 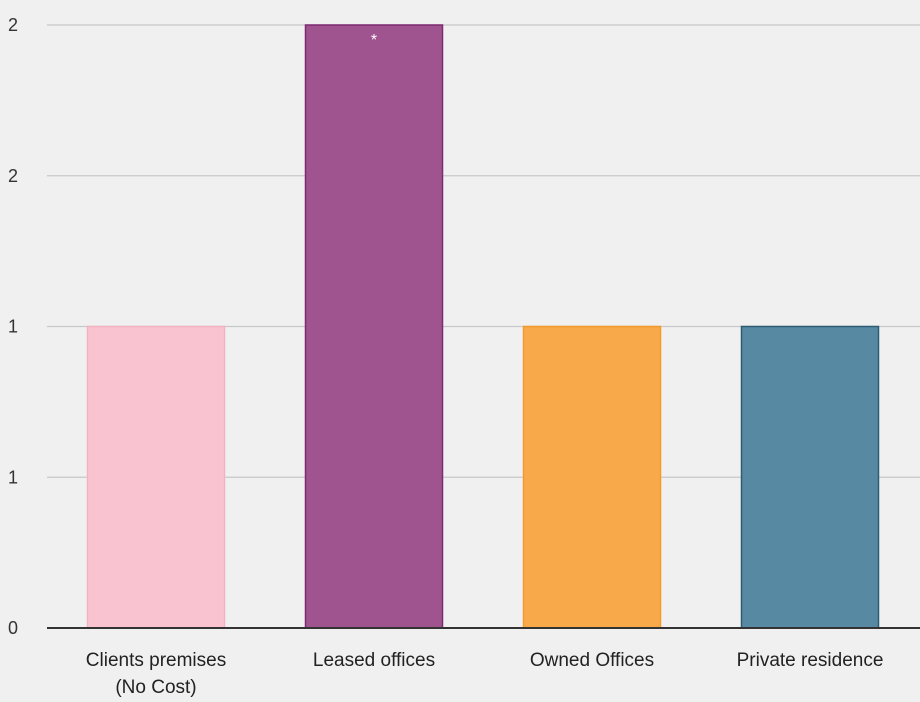 I want to click on x-category-label: Clients premises (No Cost), so click(x=156, y=674).